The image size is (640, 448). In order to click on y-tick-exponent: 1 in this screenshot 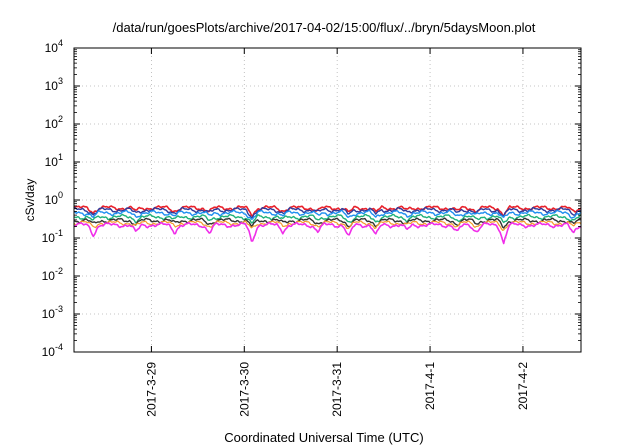, I will do `click(60, 157)`.